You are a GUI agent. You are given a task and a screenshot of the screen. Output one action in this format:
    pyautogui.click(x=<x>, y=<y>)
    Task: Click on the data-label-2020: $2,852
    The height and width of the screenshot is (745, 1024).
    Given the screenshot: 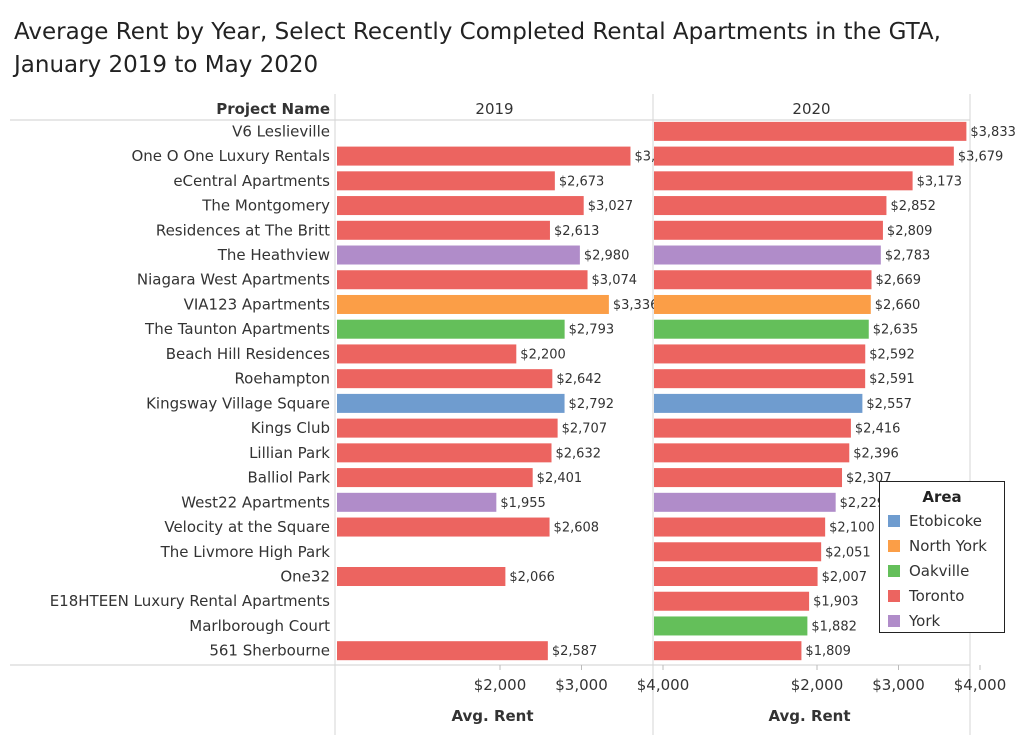 What is the action you would take?
    pyautogui.click(x=913, y=206)
    